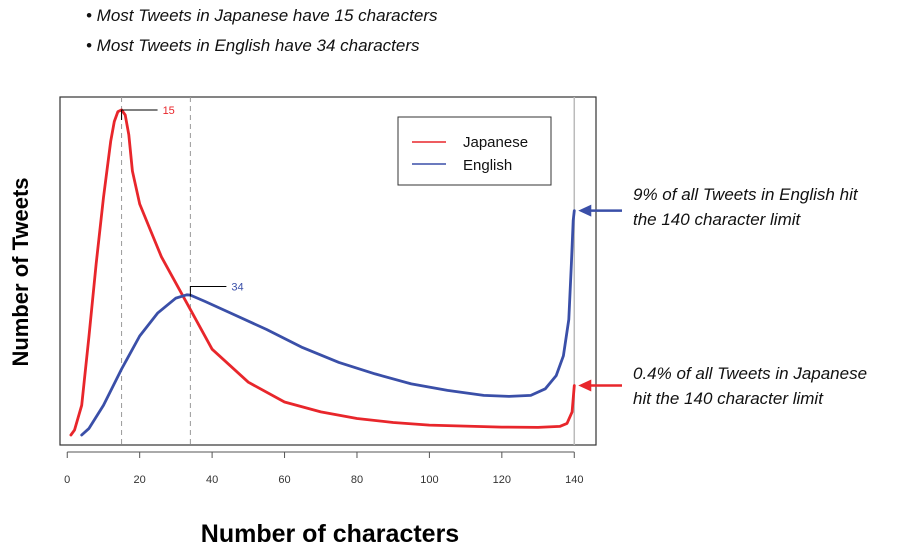  Describe the element at coordinates (357, 480) in the screenshot. I see `x-tick-label-80: 80` at that location.